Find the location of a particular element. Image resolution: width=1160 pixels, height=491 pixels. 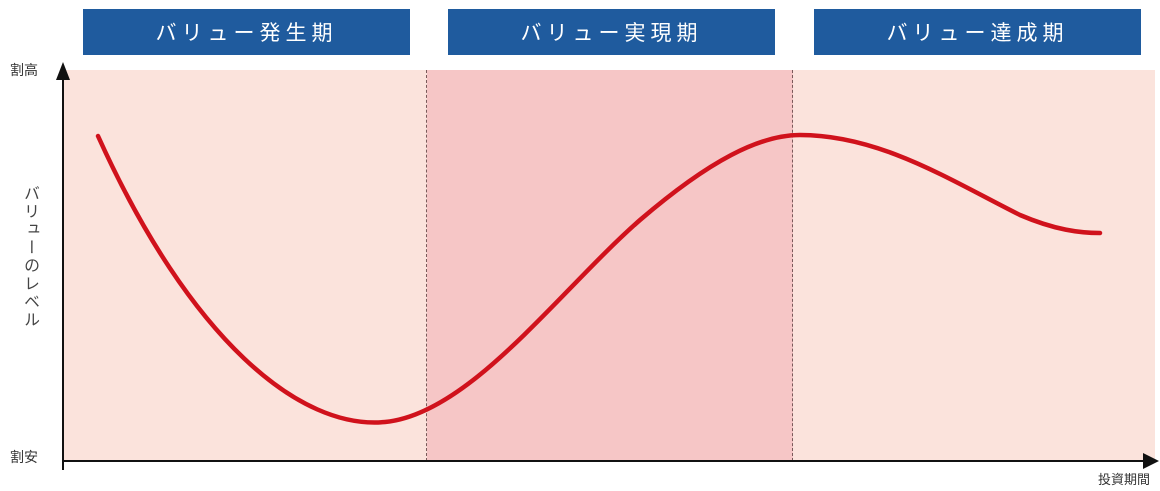

phase-header-emergence: バリュー発生期 is located at coordinates (246, 32).